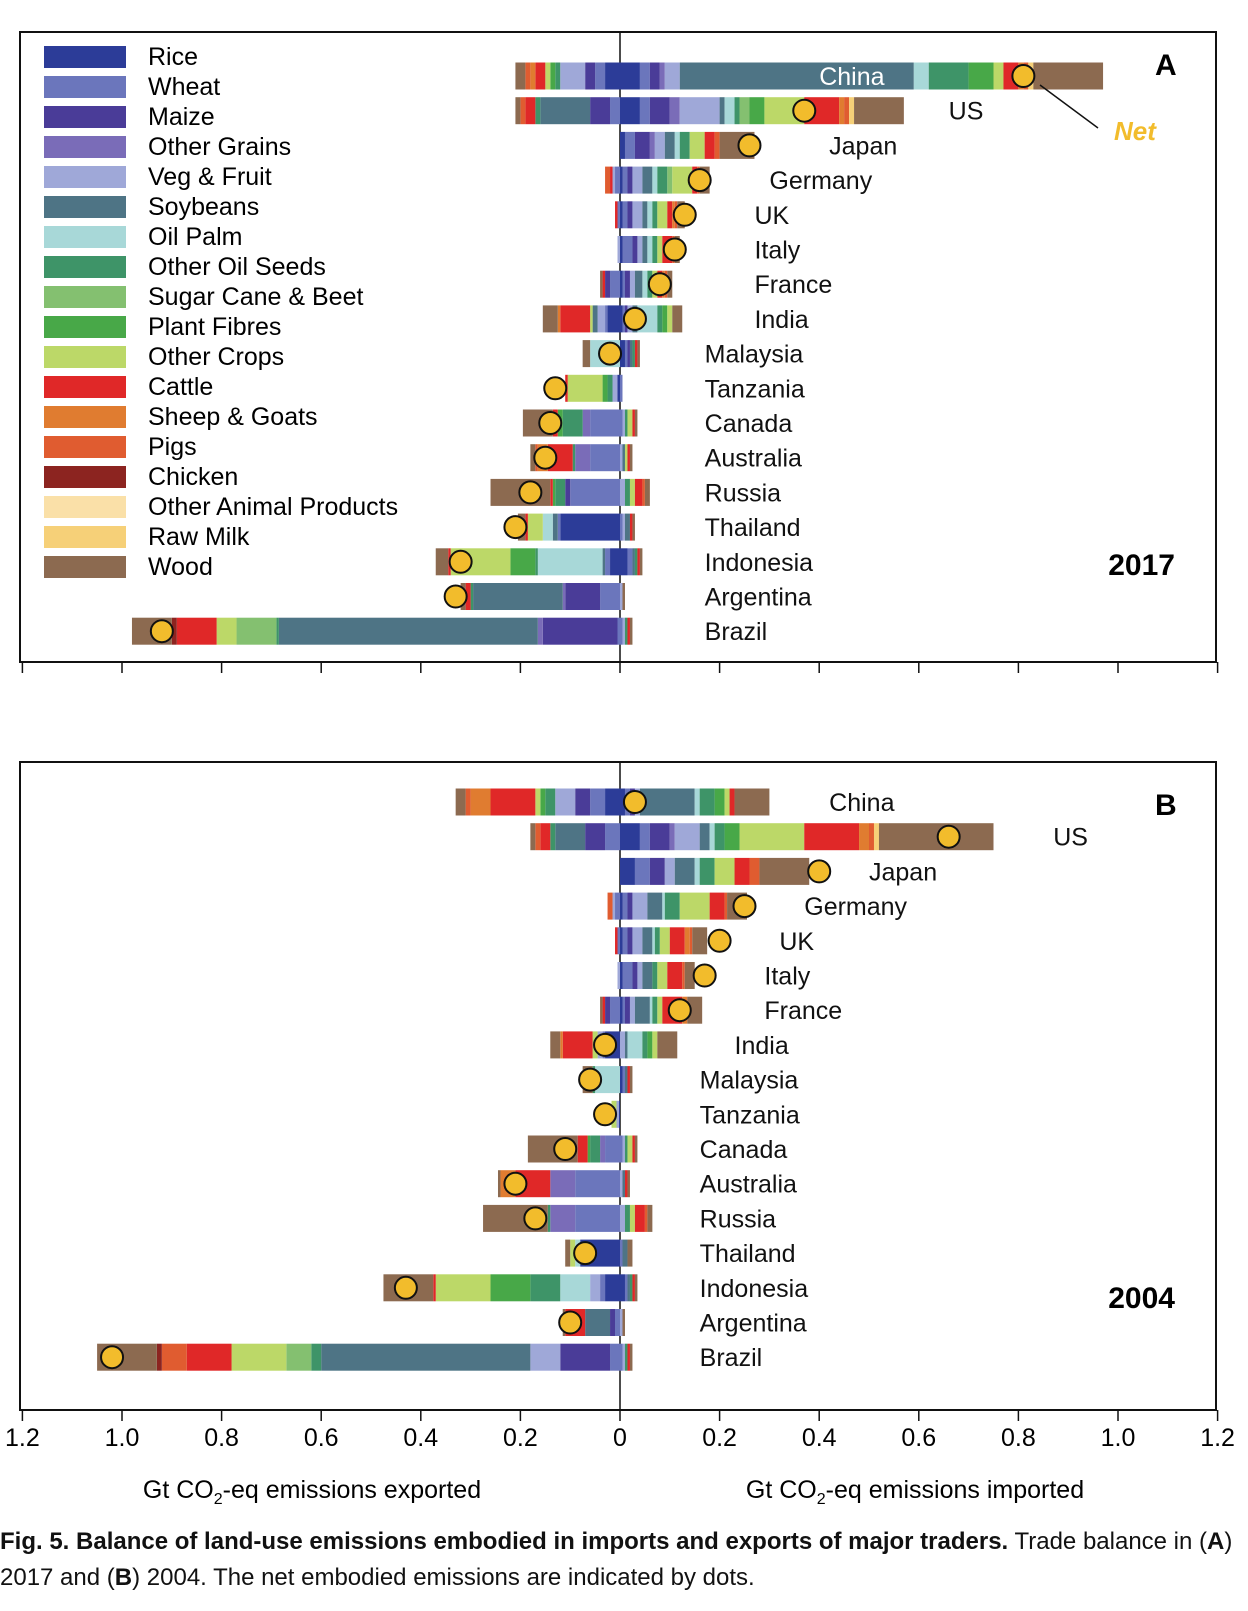  I want to click on bar-row-italy: Italy, so click(709, 250).